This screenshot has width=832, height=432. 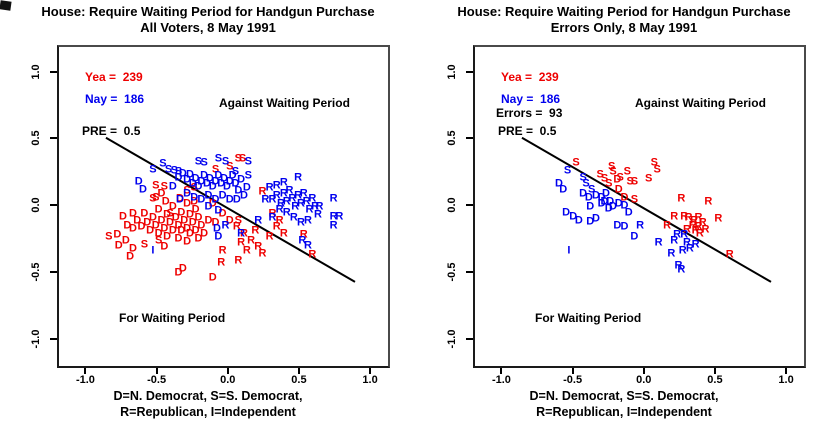 I want to click on y-tick-label: -0.5, so click(x=452, y=272).